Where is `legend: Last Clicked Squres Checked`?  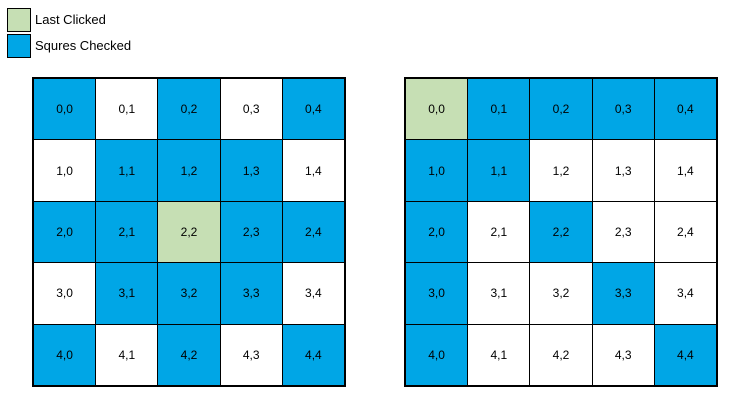
legend: Last Clicked Squres Checked is located at coordinates (69, 33).